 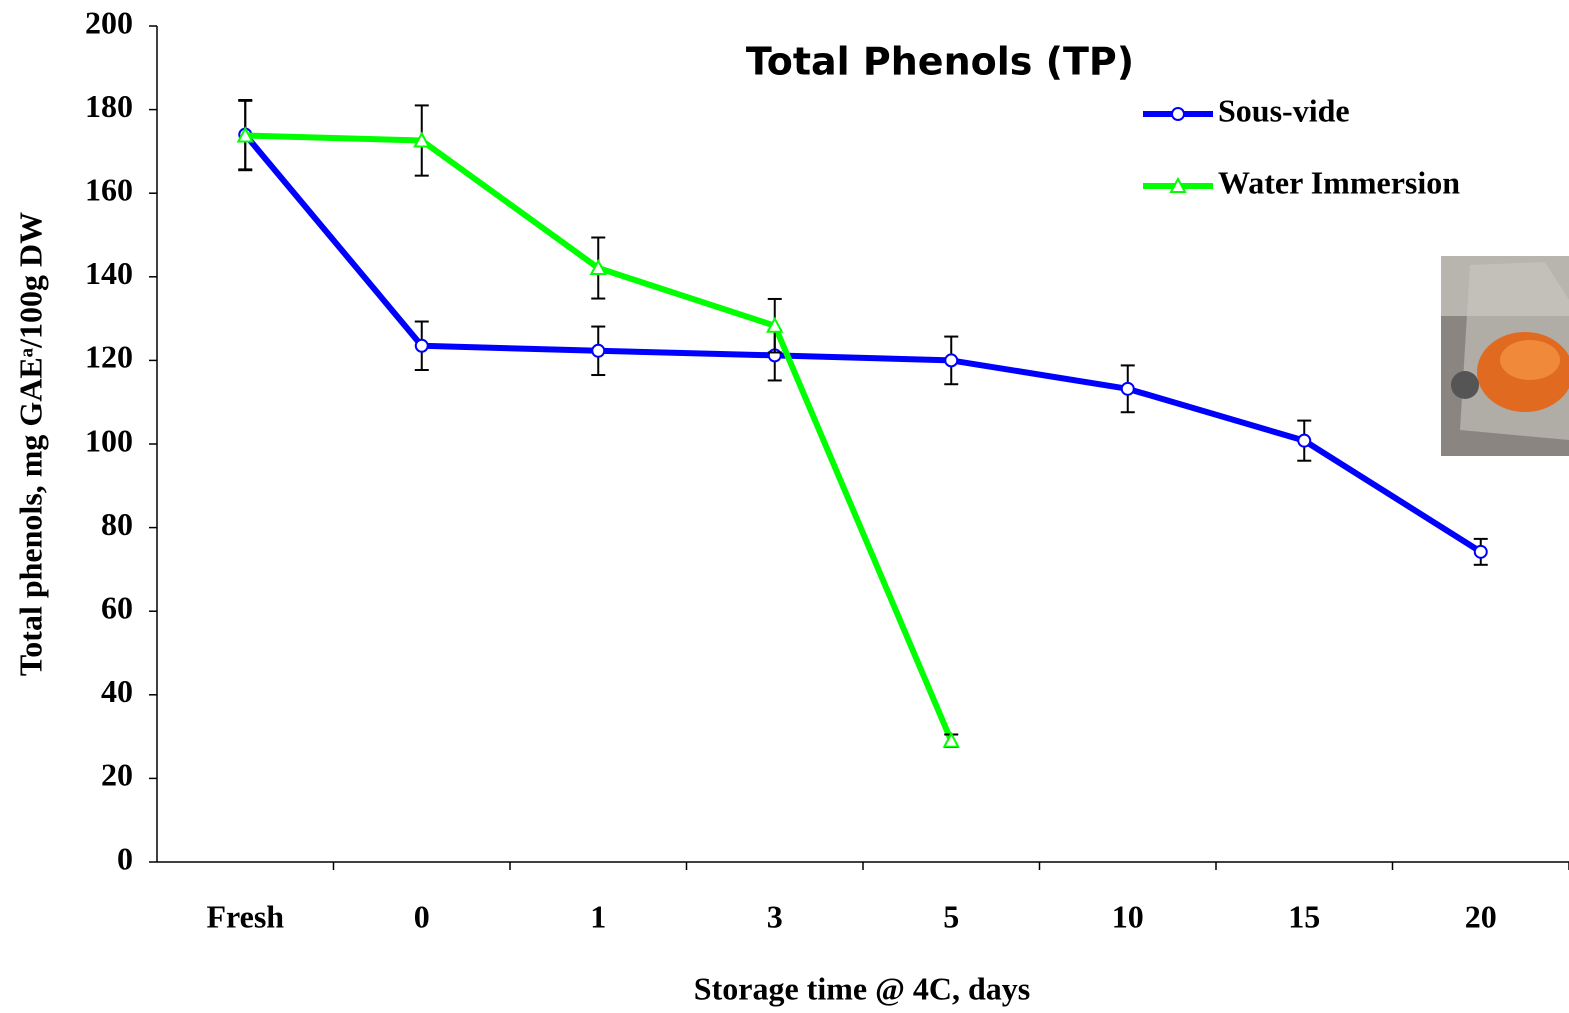 What do you see at coordinates (1284, 110) in the screenshot?
I see `legend-label: Sous-vide` at bounding box center [1284, 110].